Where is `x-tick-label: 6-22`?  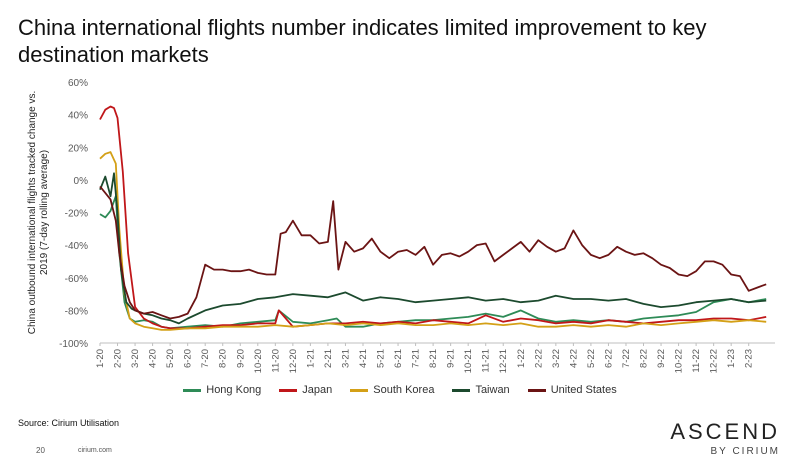
x-tick-label: 6-22 is located at coordinates (608, 358).